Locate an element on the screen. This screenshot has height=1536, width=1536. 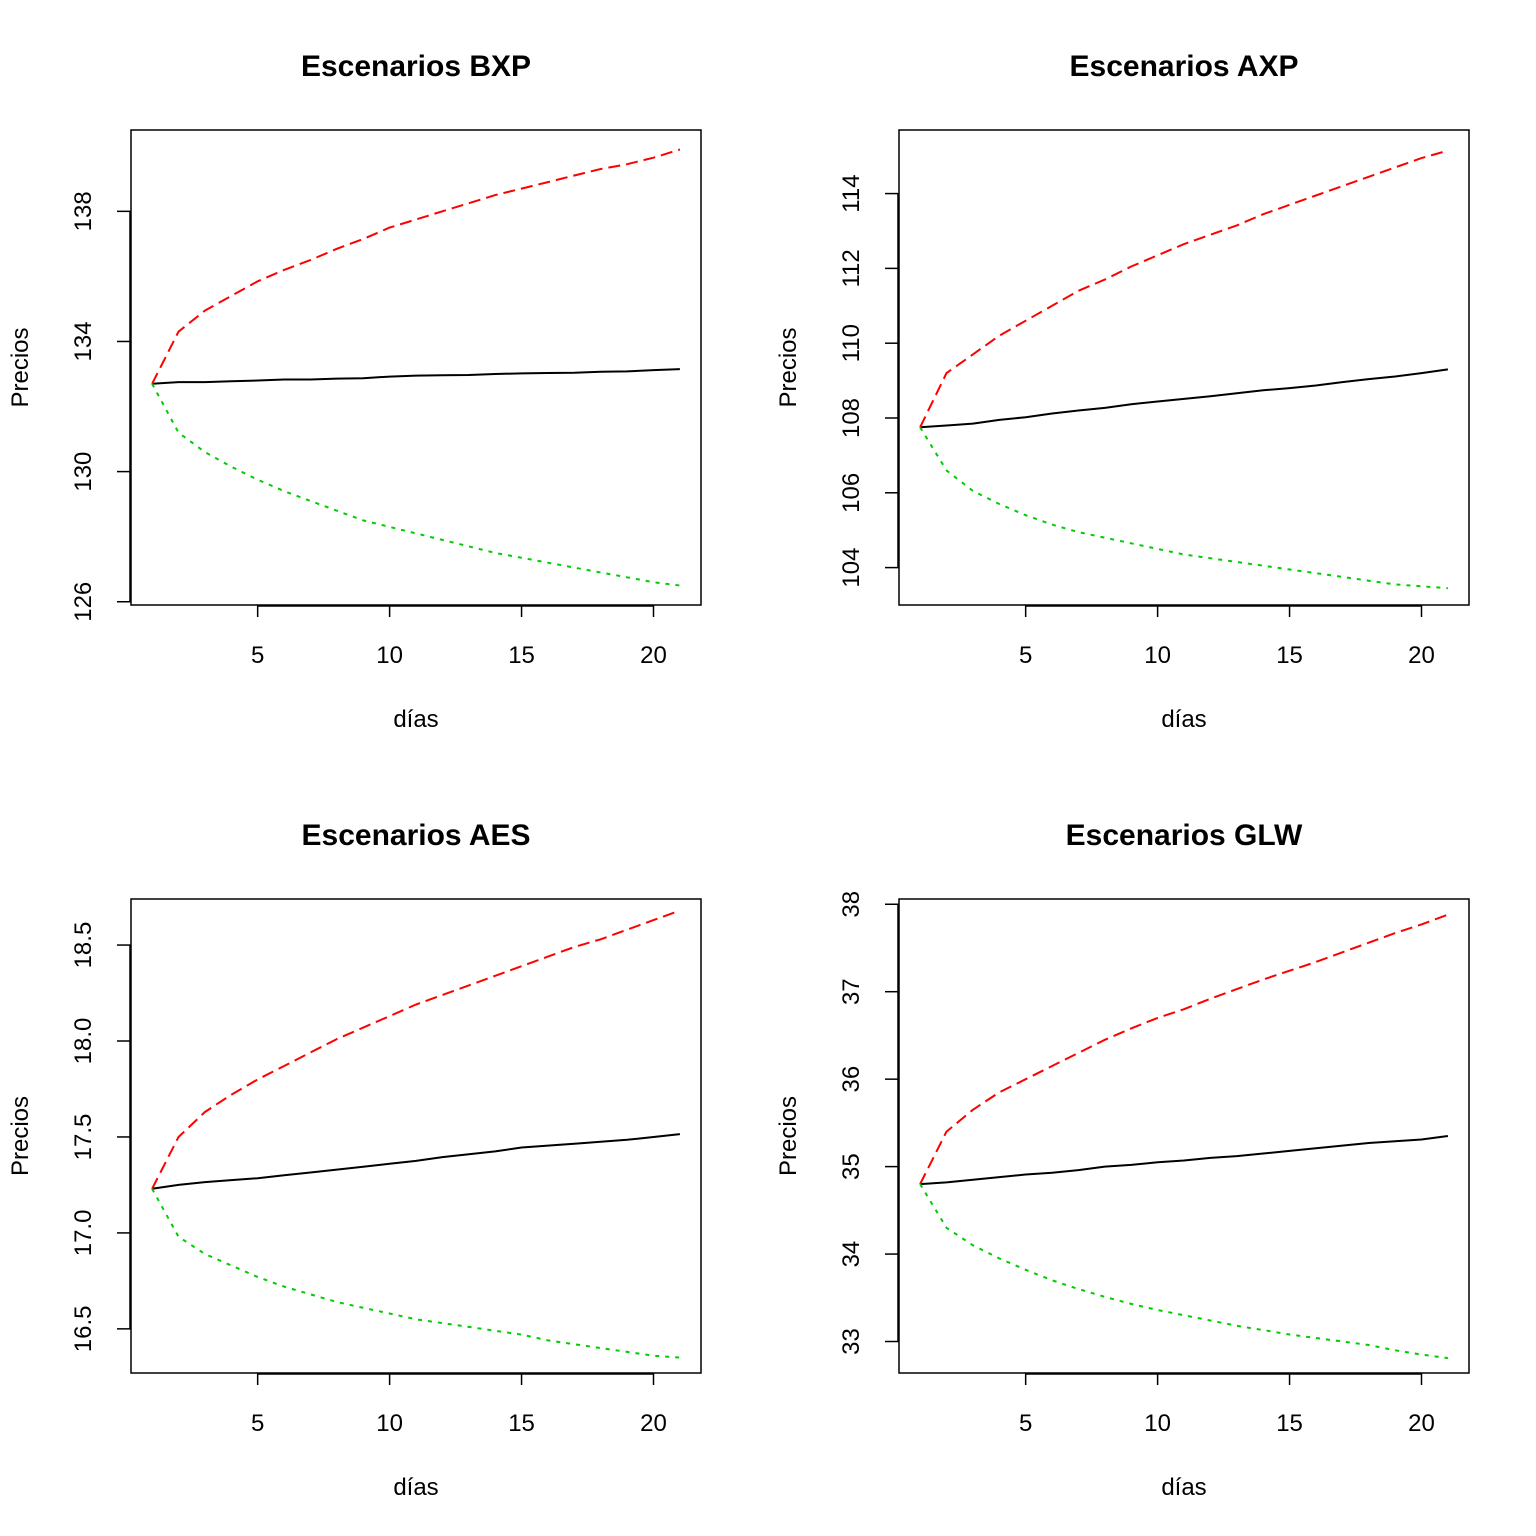
y-tick-label: 114 is located at coordinates (851, 193).